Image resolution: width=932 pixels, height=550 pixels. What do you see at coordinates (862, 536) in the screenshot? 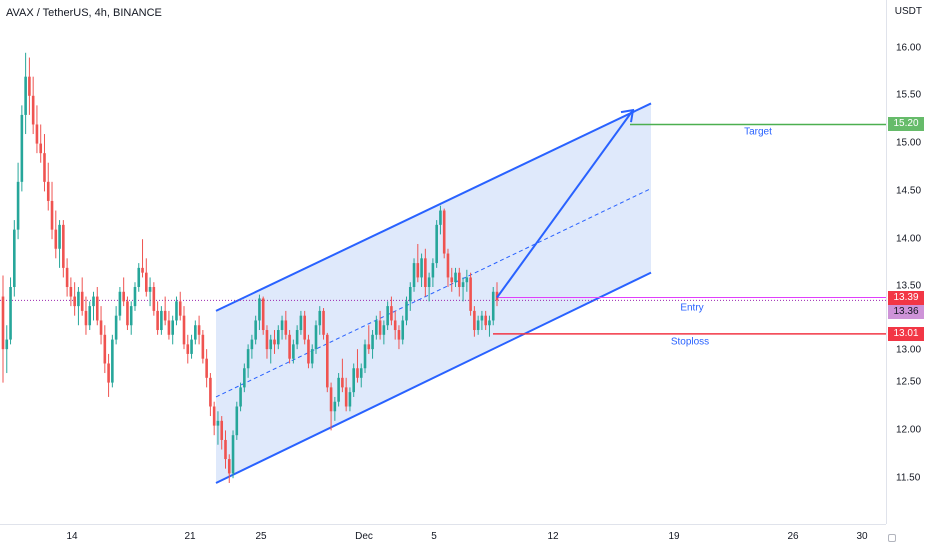
I see `x-tick-30: 30` at bounding box center [862, 536].